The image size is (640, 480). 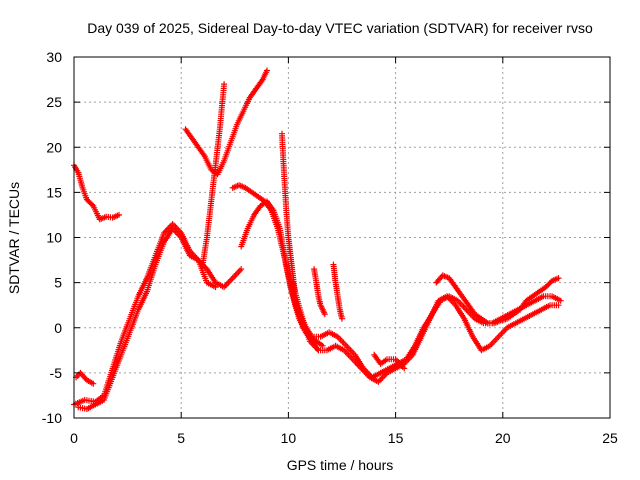 I want to click on y-tick-label: -10, so click(x=52, y=418).